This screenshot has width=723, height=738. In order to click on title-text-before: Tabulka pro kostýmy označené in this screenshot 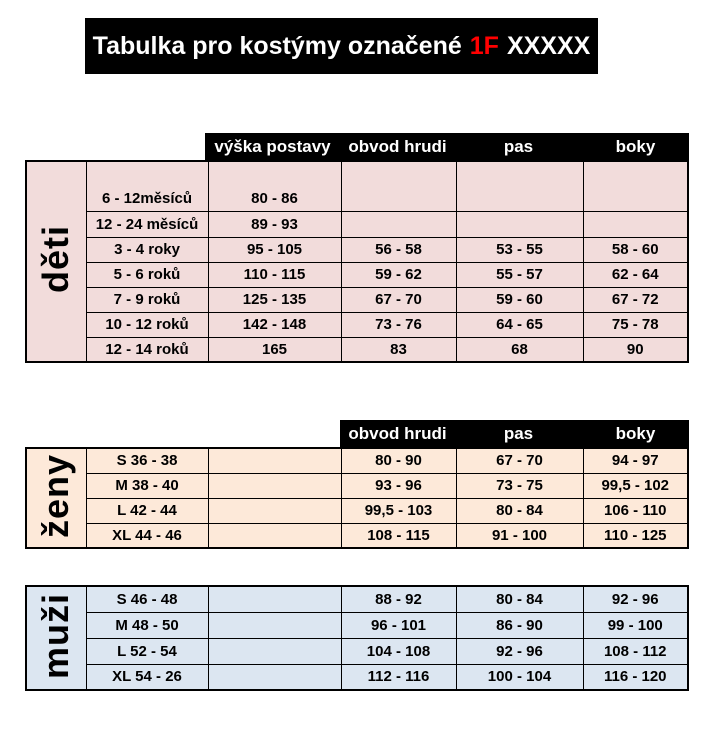, I will do `click(277, 45)`.